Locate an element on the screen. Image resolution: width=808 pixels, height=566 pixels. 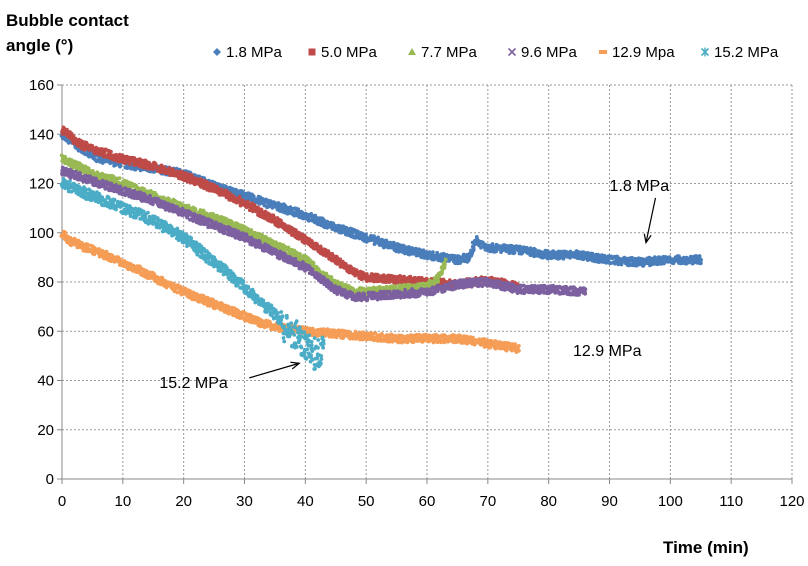
y-tick-label: 60 is located at coordinates (45, 331).